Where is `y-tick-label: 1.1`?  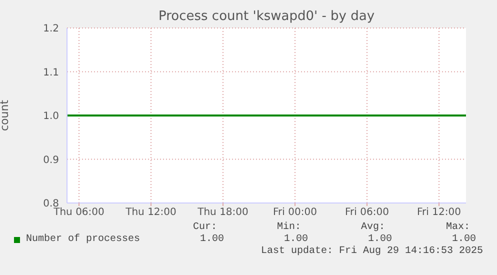 y-tick-label: 1.1 is located at coordinates (51, 72).